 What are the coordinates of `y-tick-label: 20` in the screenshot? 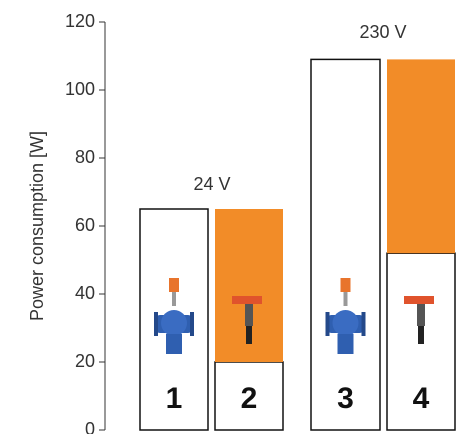 It's located at (85, 361).